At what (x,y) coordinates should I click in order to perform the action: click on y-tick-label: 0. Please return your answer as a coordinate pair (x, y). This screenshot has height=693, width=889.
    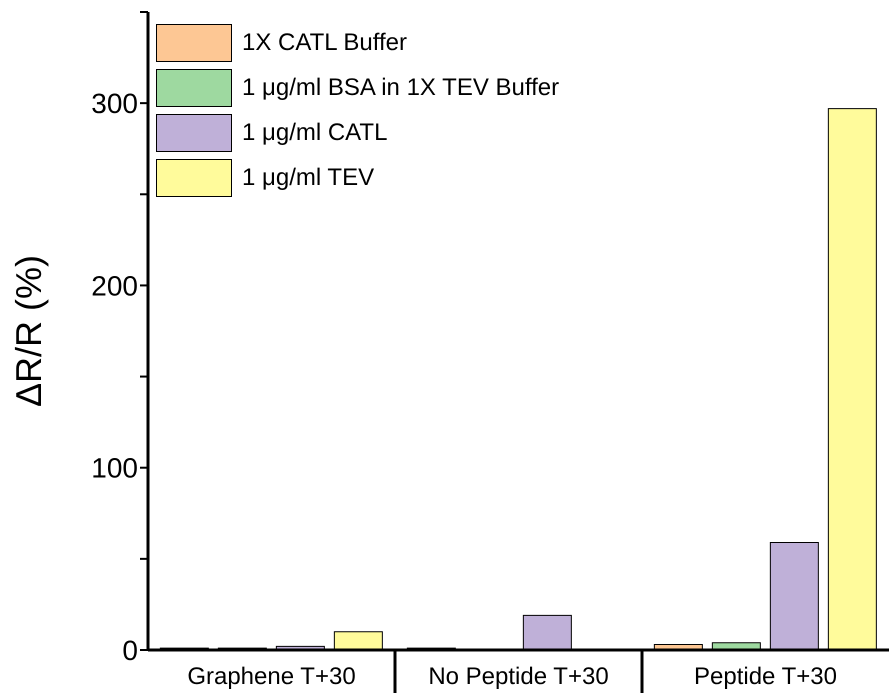
    Looking at the image, I should click on (130, 650).